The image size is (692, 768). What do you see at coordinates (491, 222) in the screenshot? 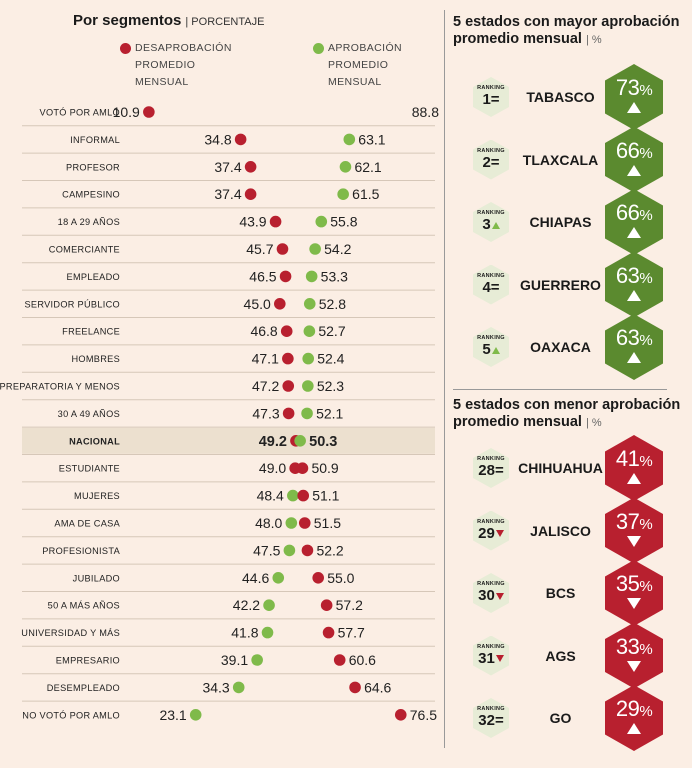
I see `ranking-badge: RANKING 3` at bounding box center [491, 222].